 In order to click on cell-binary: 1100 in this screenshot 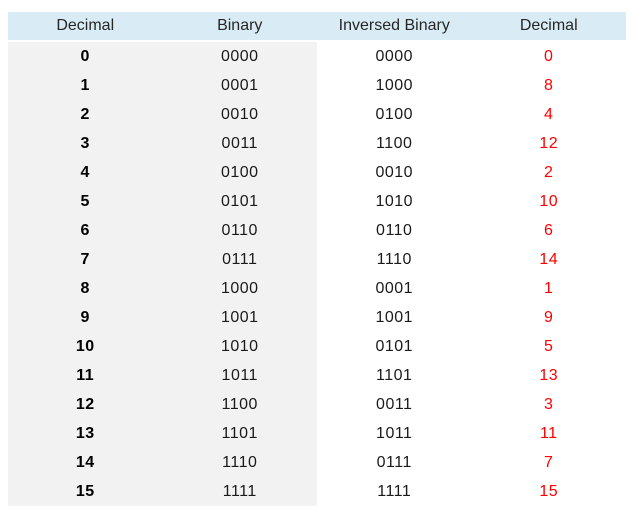, I will do `click(239, 404)`.